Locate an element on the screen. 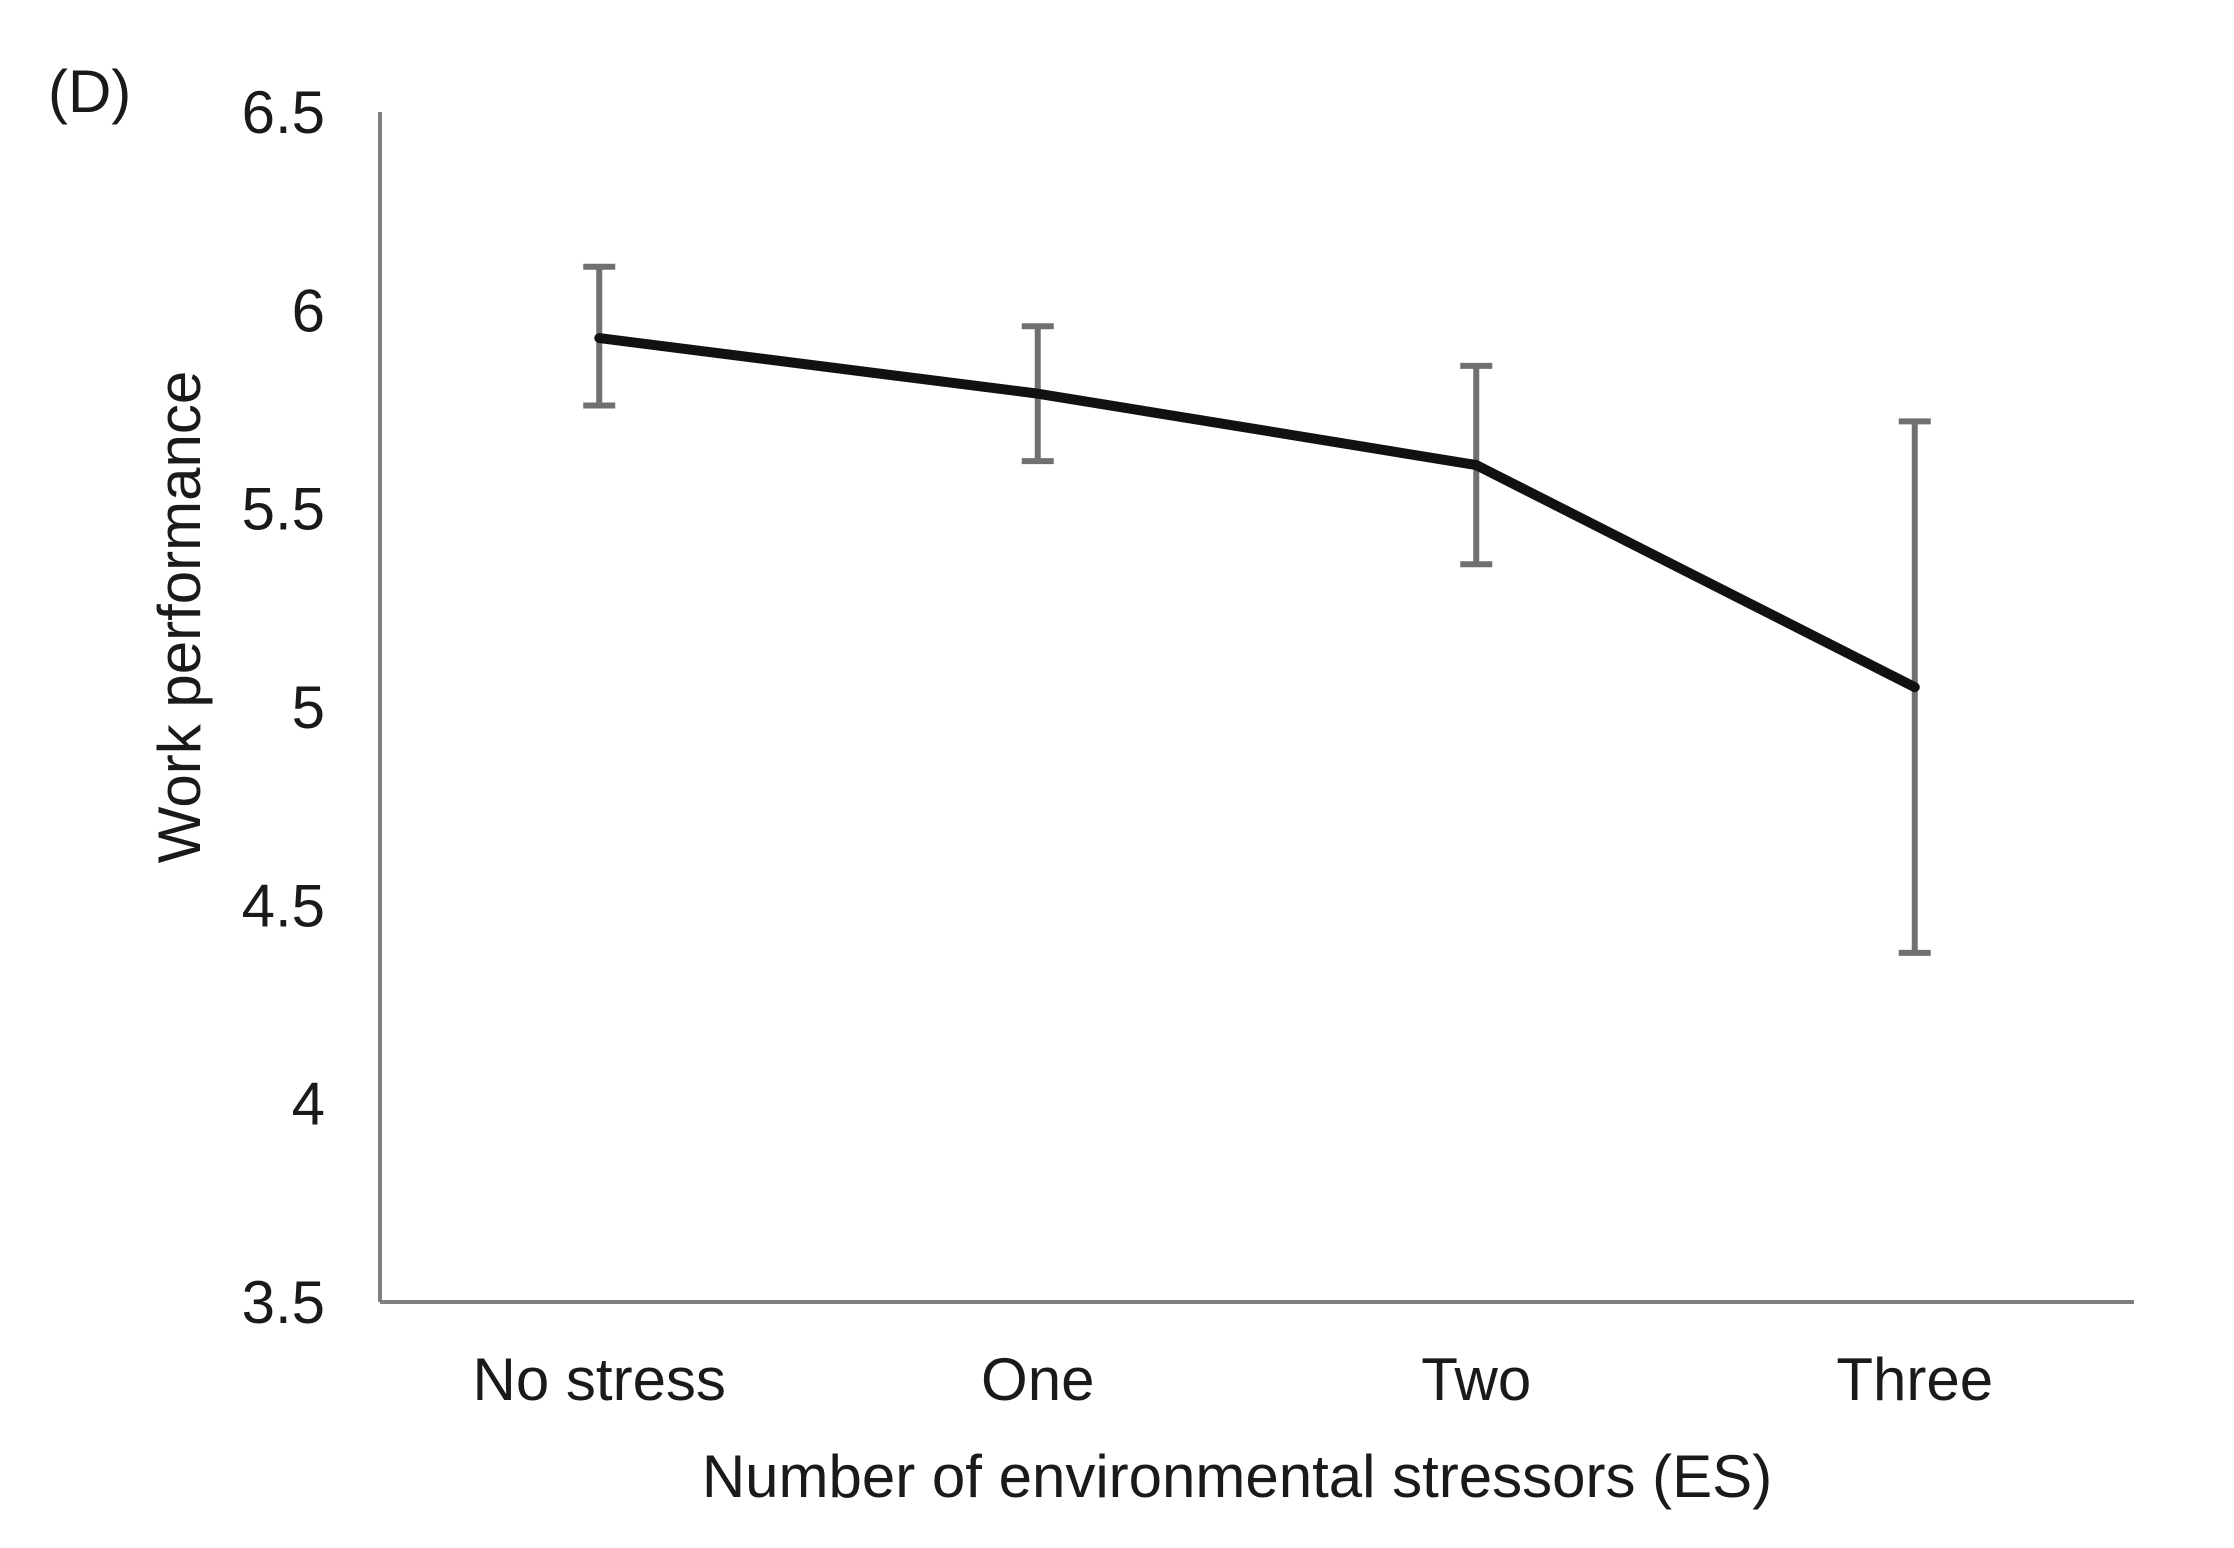 The height and width of the screenshot is (1548, 2234). series-line is located at coordinates (1257, 513).